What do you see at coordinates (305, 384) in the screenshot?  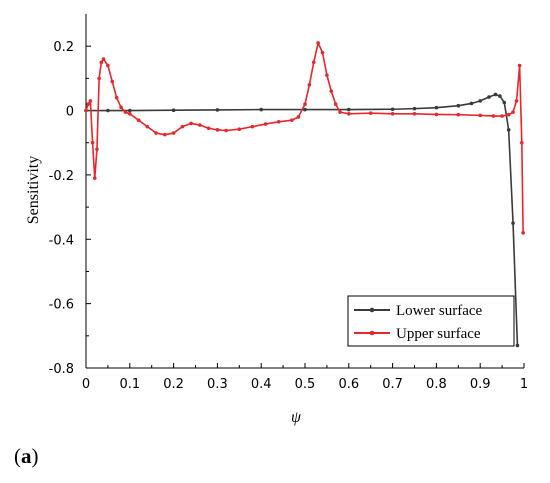 I see `x-tick-label: 0.5` at bounding box center [305, 384].